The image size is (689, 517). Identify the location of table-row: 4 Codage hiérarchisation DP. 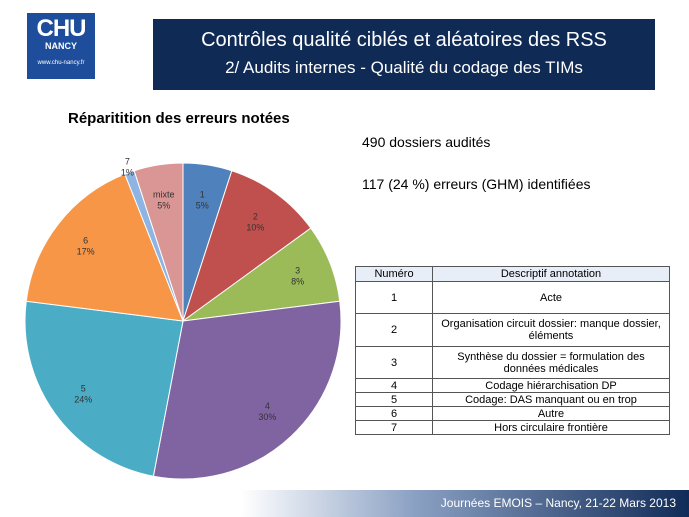
(512, 385).